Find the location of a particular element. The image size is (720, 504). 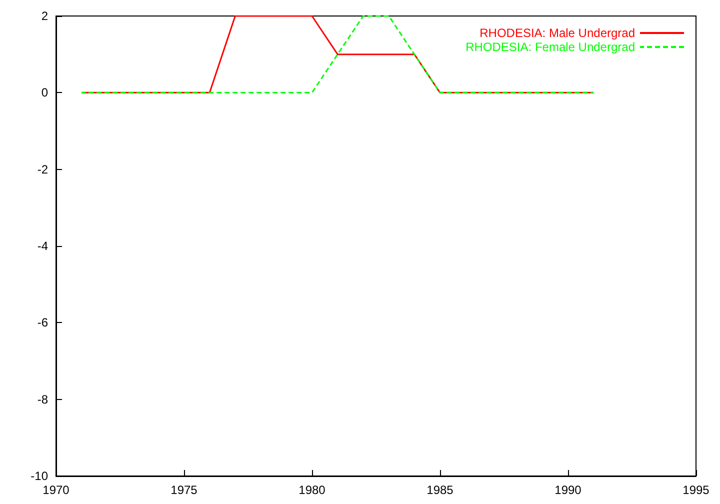

y-tick-label: 0 is located at coordinates (44, 93).